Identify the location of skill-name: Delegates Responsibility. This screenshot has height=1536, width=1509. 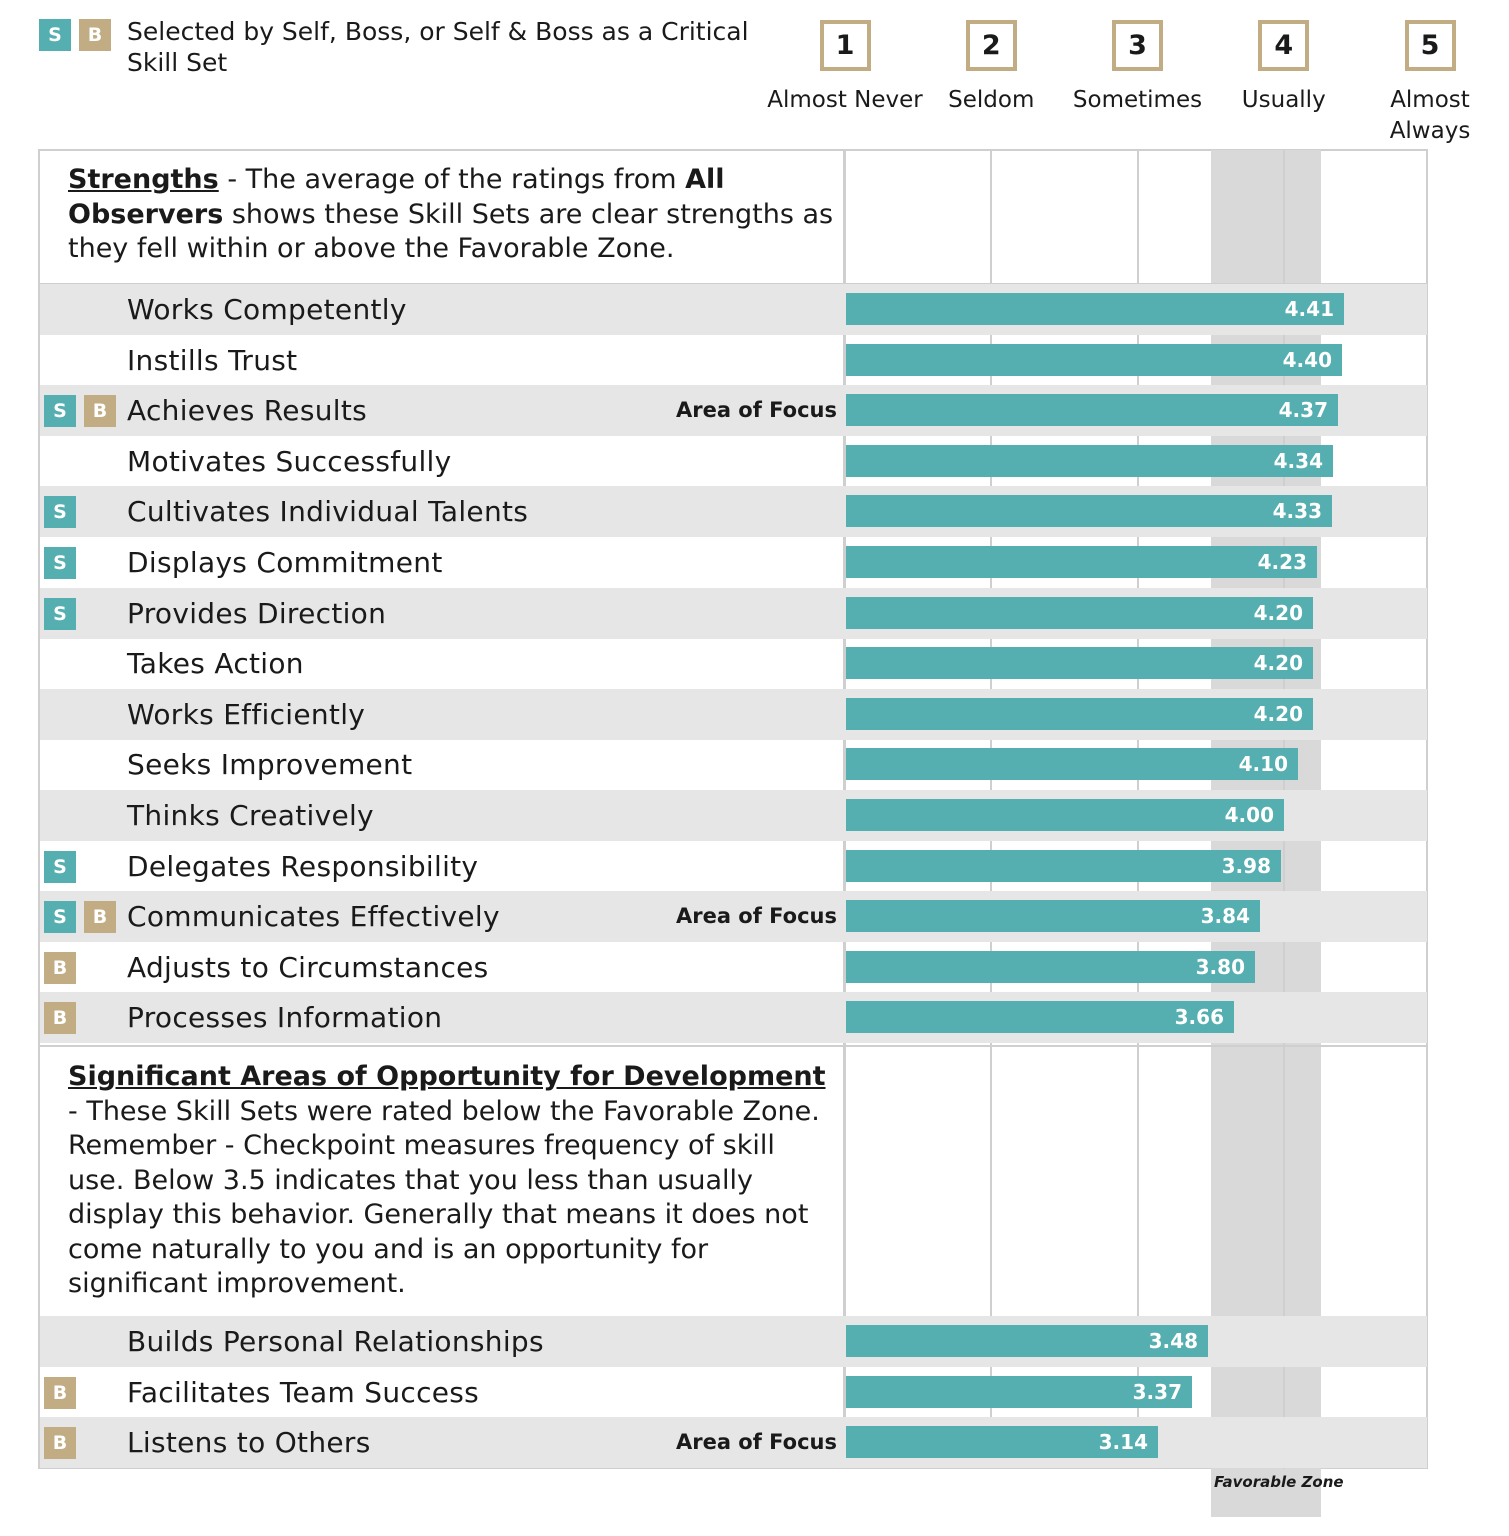
(303, 866).